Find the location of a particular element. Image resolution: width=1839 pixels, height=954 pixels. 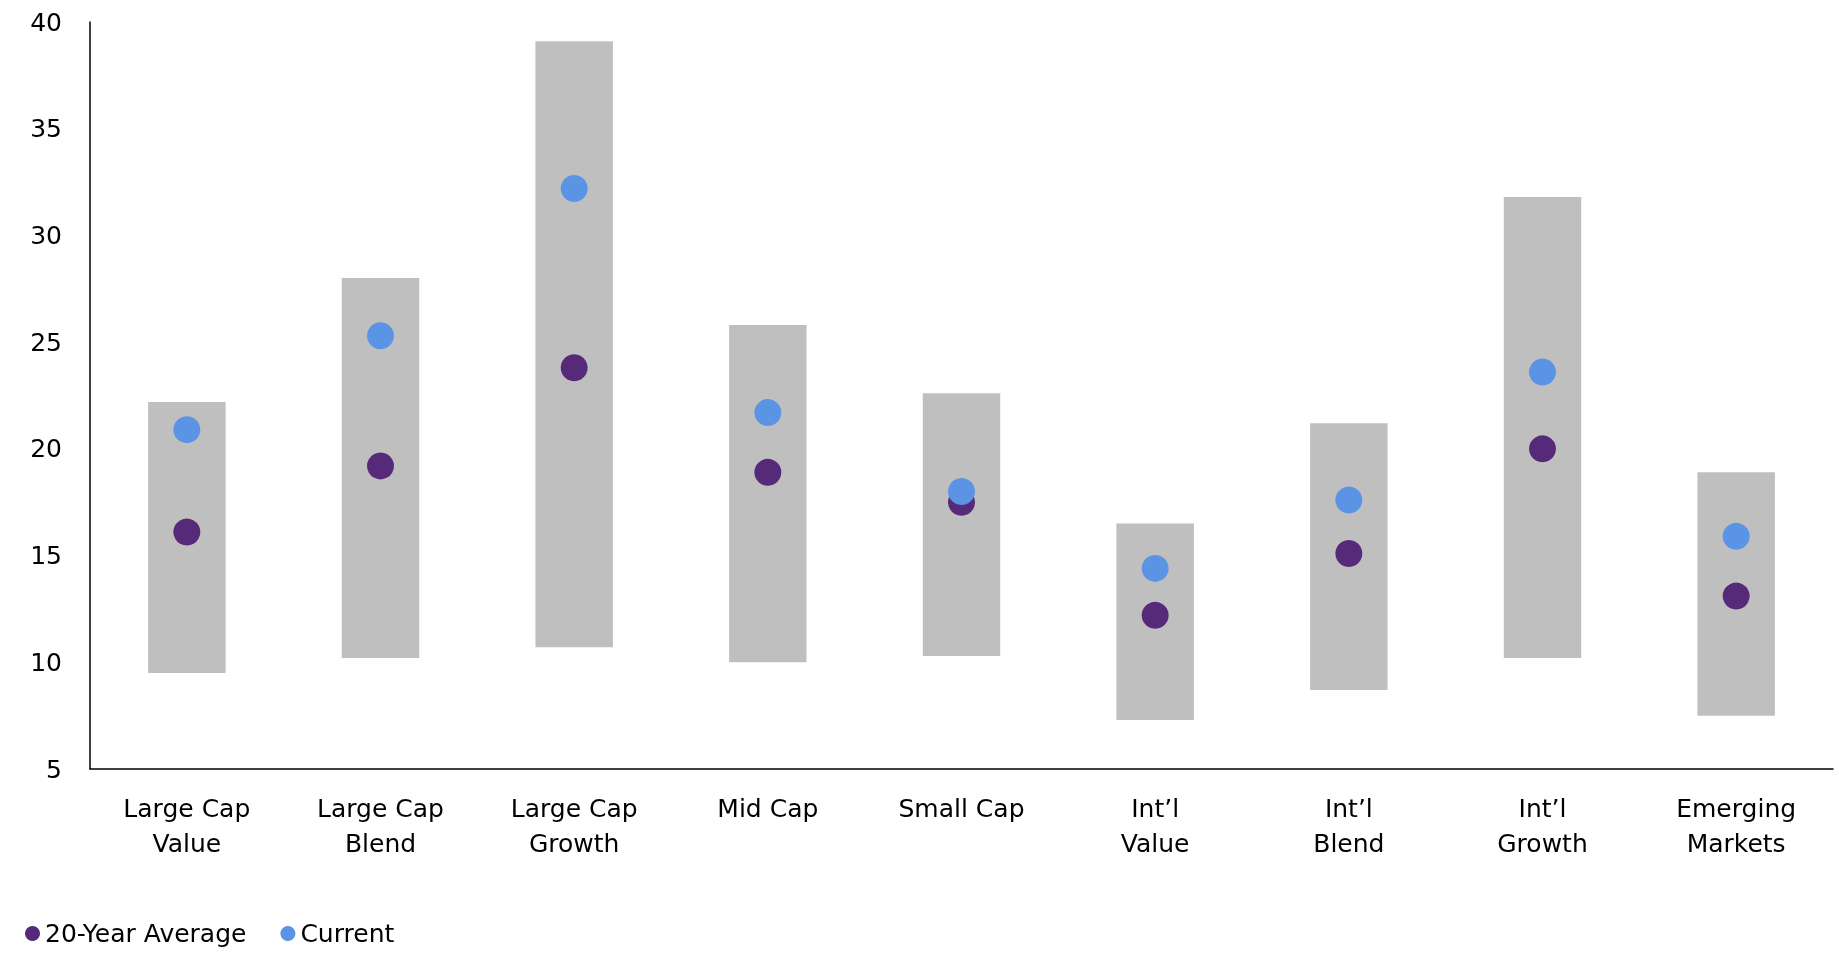

x-tick-label: Int’l Growth is located at coordinates (1542, 826).